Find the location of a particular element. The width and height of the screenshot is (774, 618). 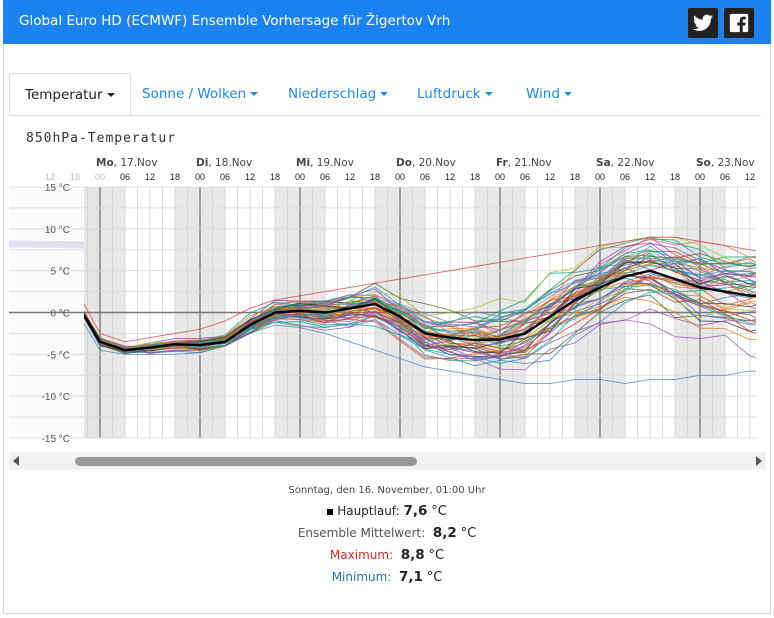

chart-title: 850hPa-Temperatur is located at coordinates (101, 138).